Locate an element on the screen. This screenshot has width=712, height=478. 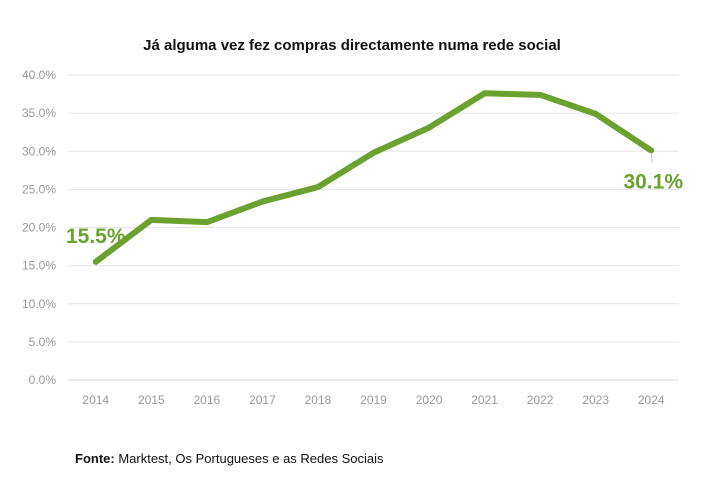
x-tick-label: 2021 is located at coordinates (484, 400).